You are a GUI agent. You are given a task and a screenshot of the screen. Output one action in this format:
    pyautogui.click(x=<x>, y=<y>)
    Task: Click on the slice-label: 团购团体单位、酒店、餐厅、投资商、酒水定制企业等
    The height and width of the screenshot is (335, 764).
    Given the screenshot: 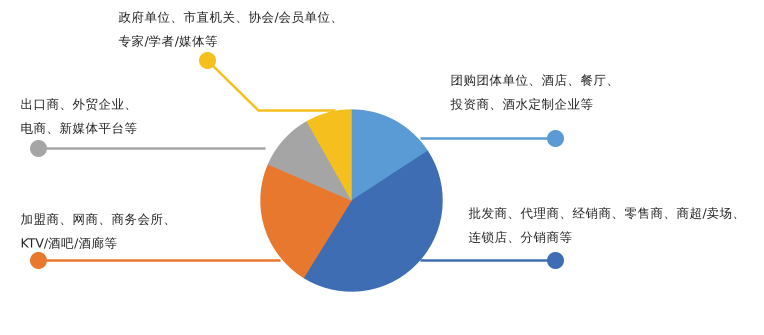 What is the action you would take?
    pyautogui.click(x=535, y=92)
    